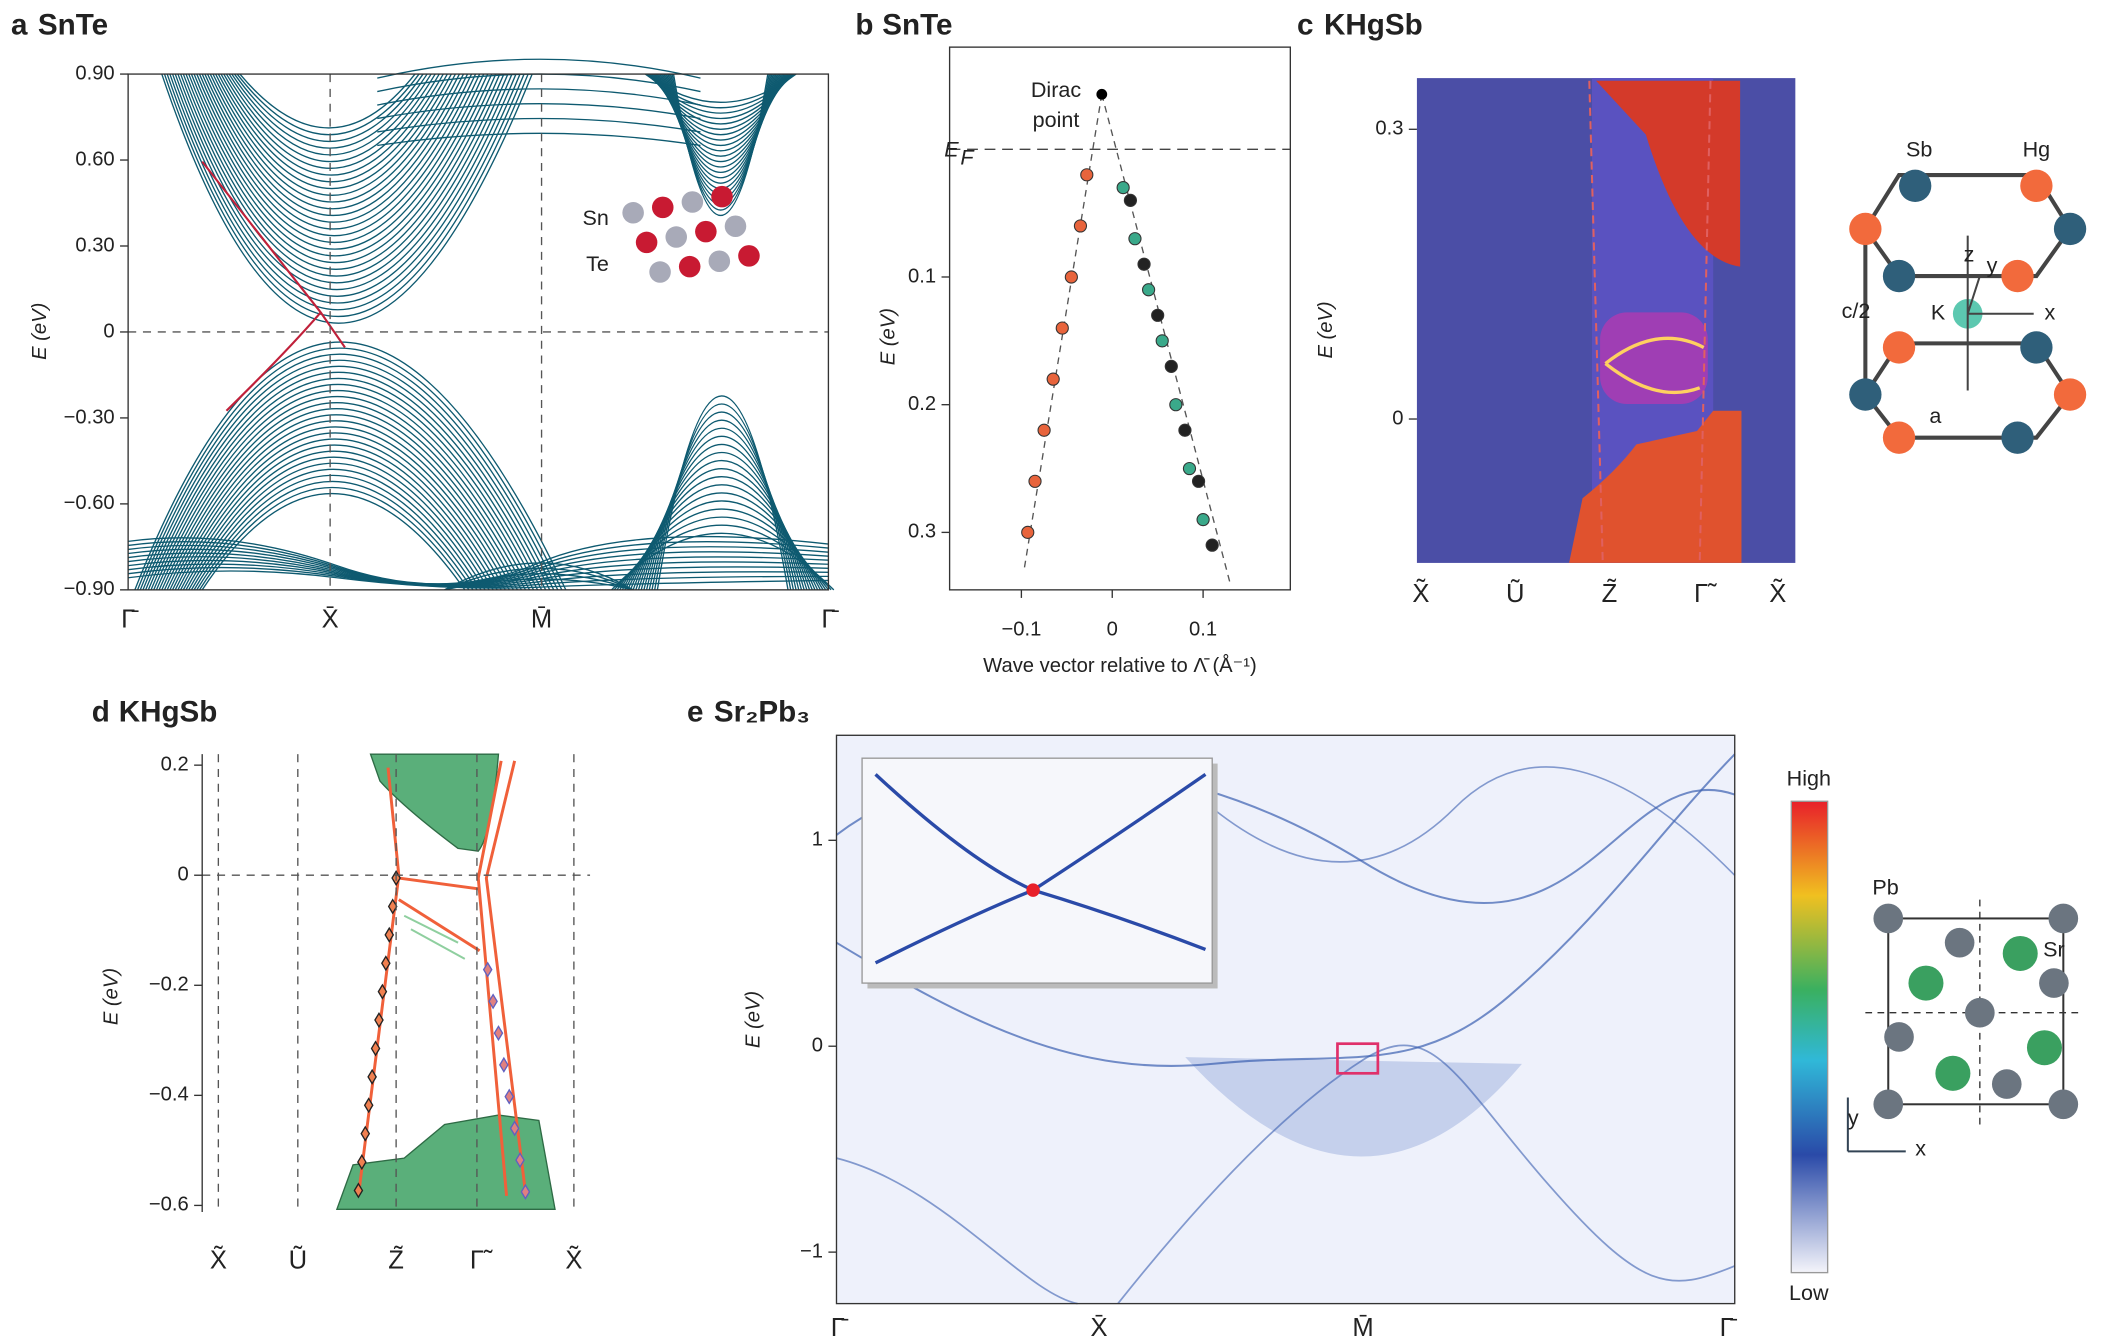 The height and width of the screenshot is (1344, 2112). I want to click on y-tick-label: 0.60, so click(94, 159).